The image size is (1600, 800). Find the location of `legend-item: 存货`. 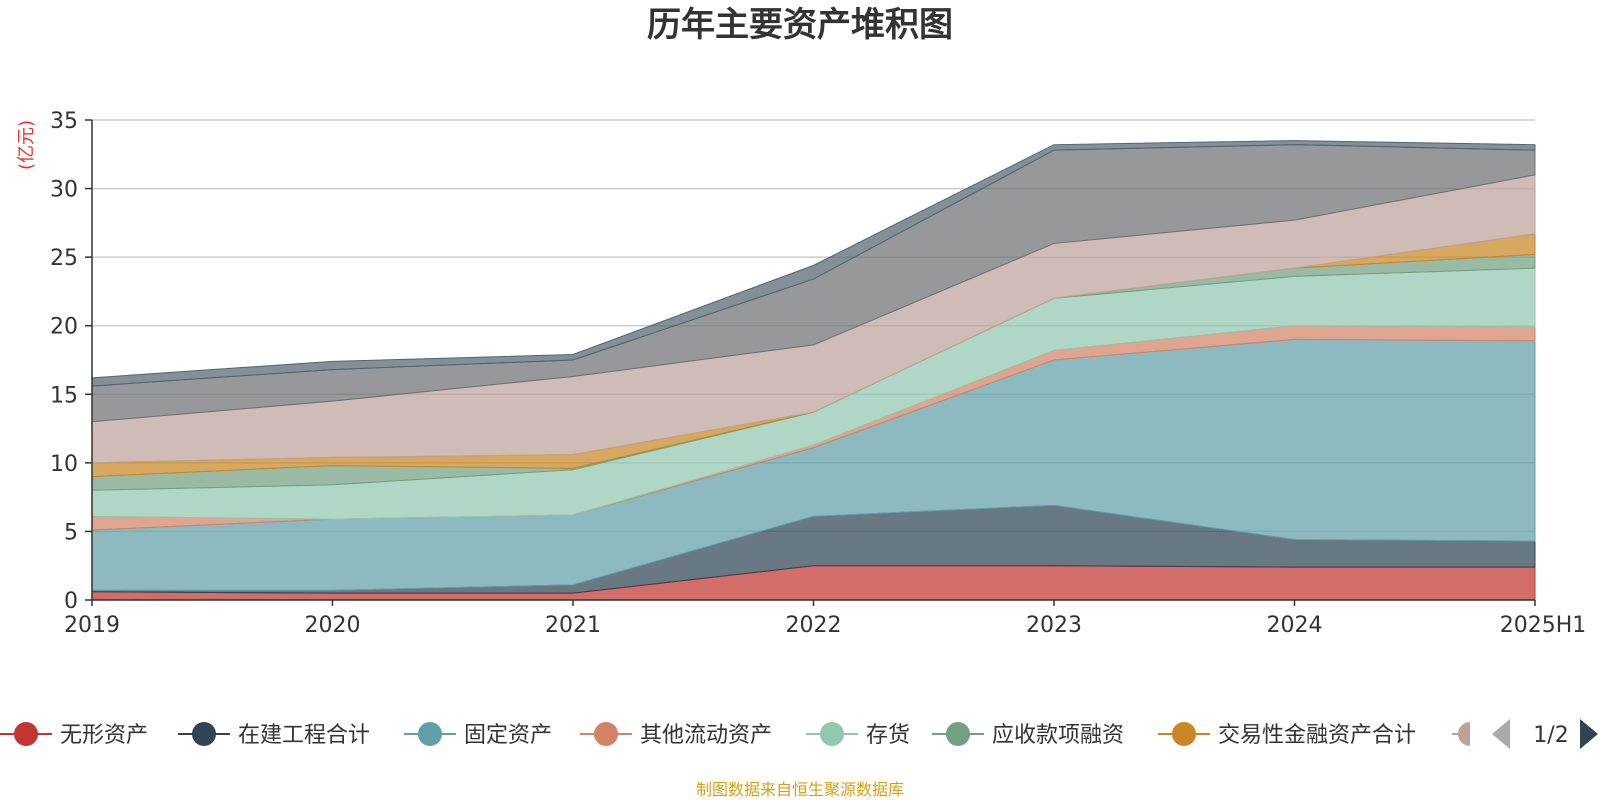

legend-item: 存货 is located at coordinates (858, 735).